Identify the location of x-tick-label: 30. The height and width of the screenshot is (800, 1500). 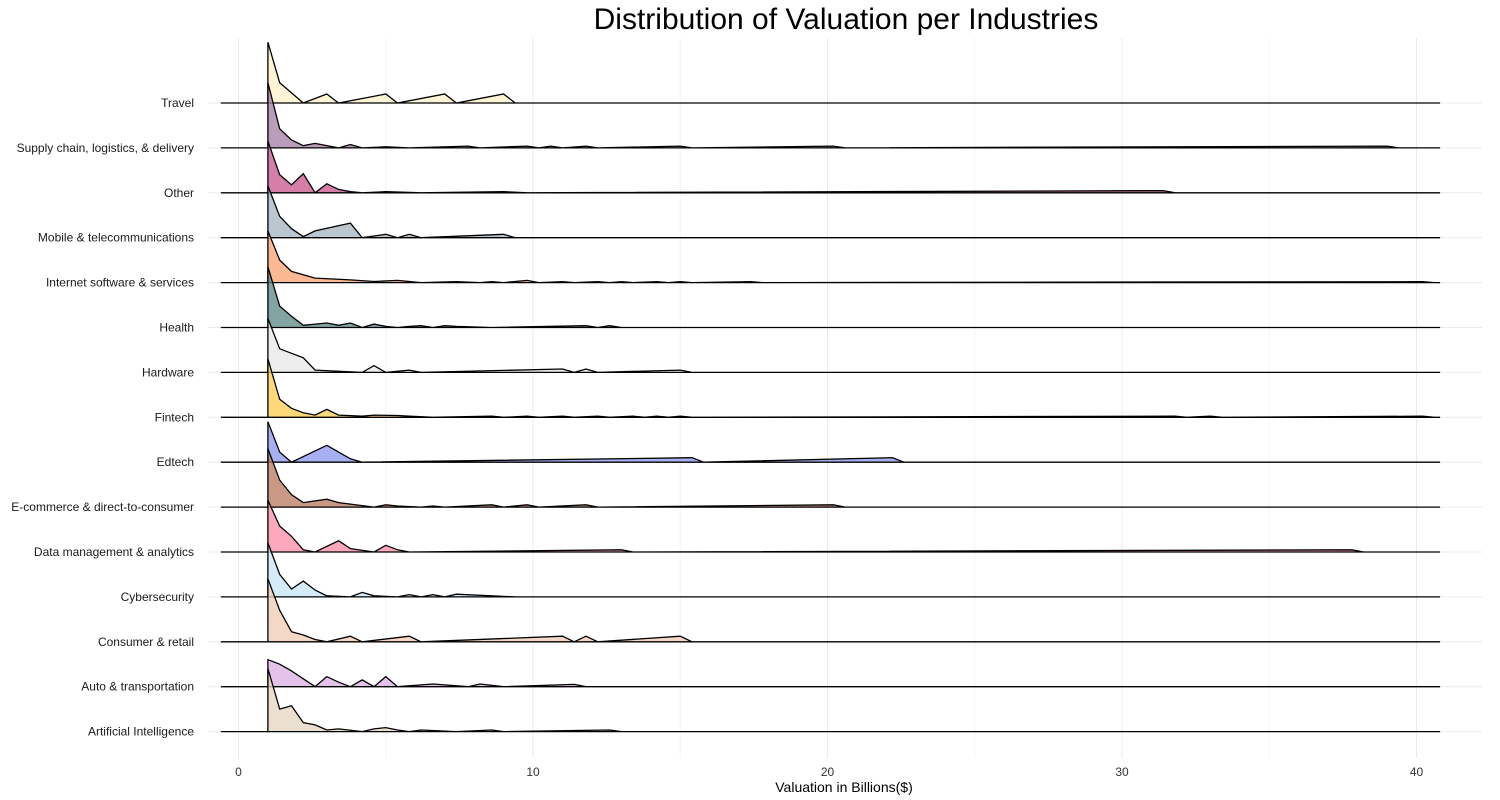
(1122, 772).